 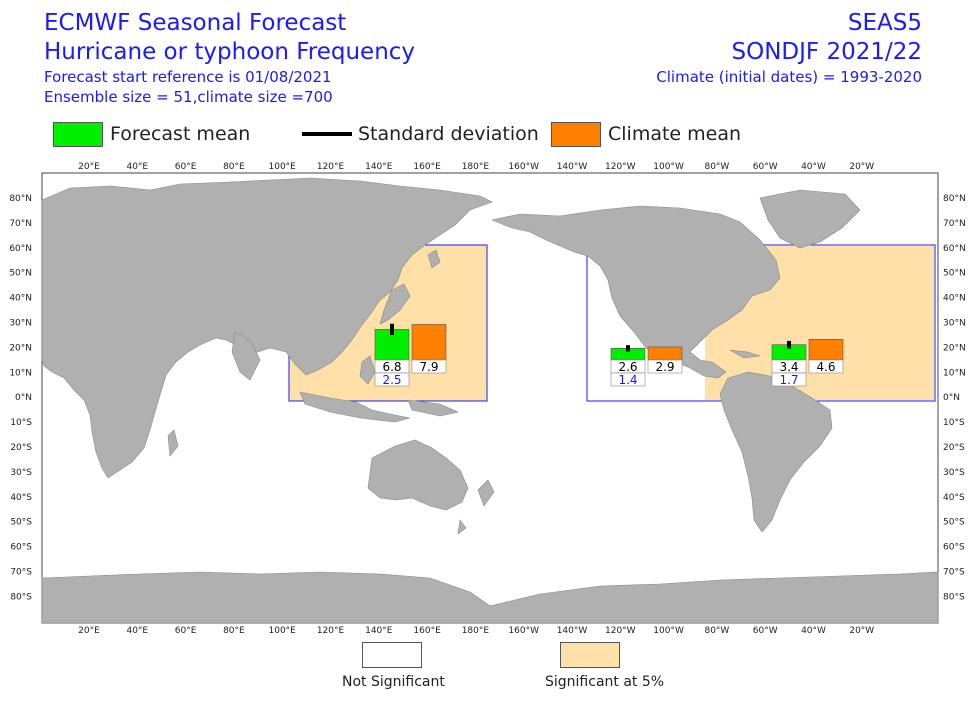 What do you see at coordinates (827, 52) in the screenshot?
I see `season: SONDJF 2021/22` at bounding box center [827, 52].